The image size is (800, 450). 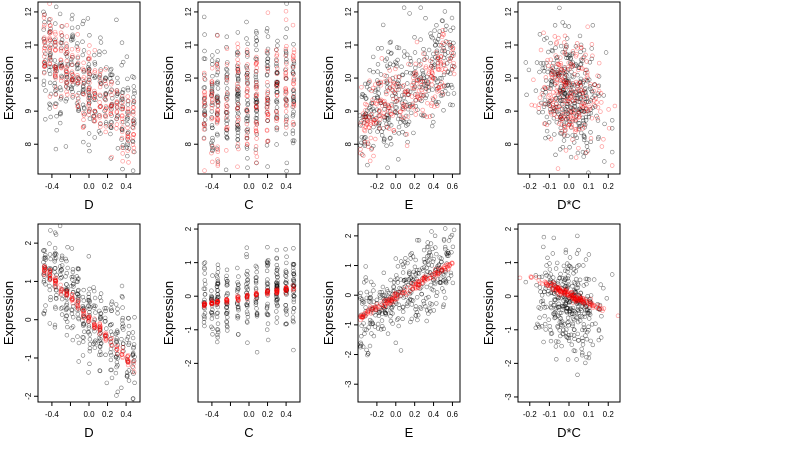 What do you see at coordinates (8, 88) in the screenshot?
I see `y-axis-label: Expression` at bounding box center [8, 88].